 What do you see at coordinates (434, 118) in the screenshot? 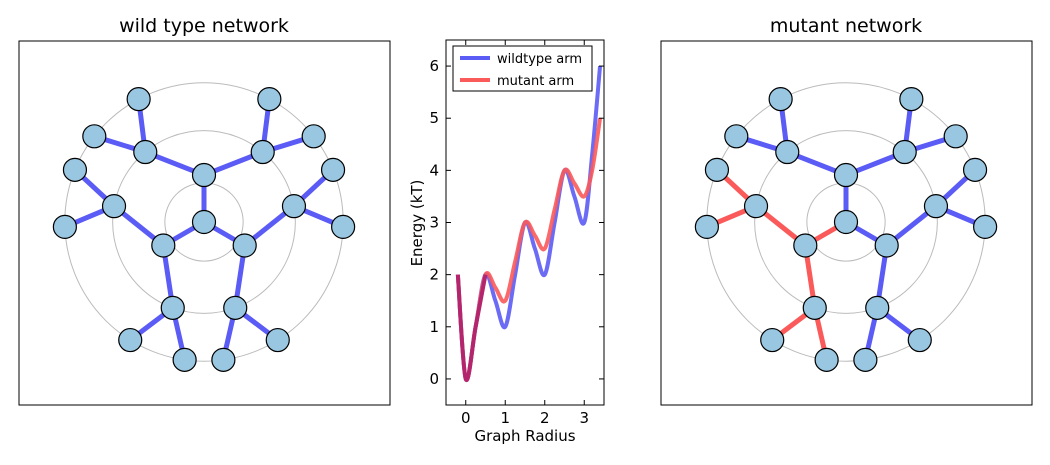
I see `y-tick-label: 5` at bounding box center [434, 118].